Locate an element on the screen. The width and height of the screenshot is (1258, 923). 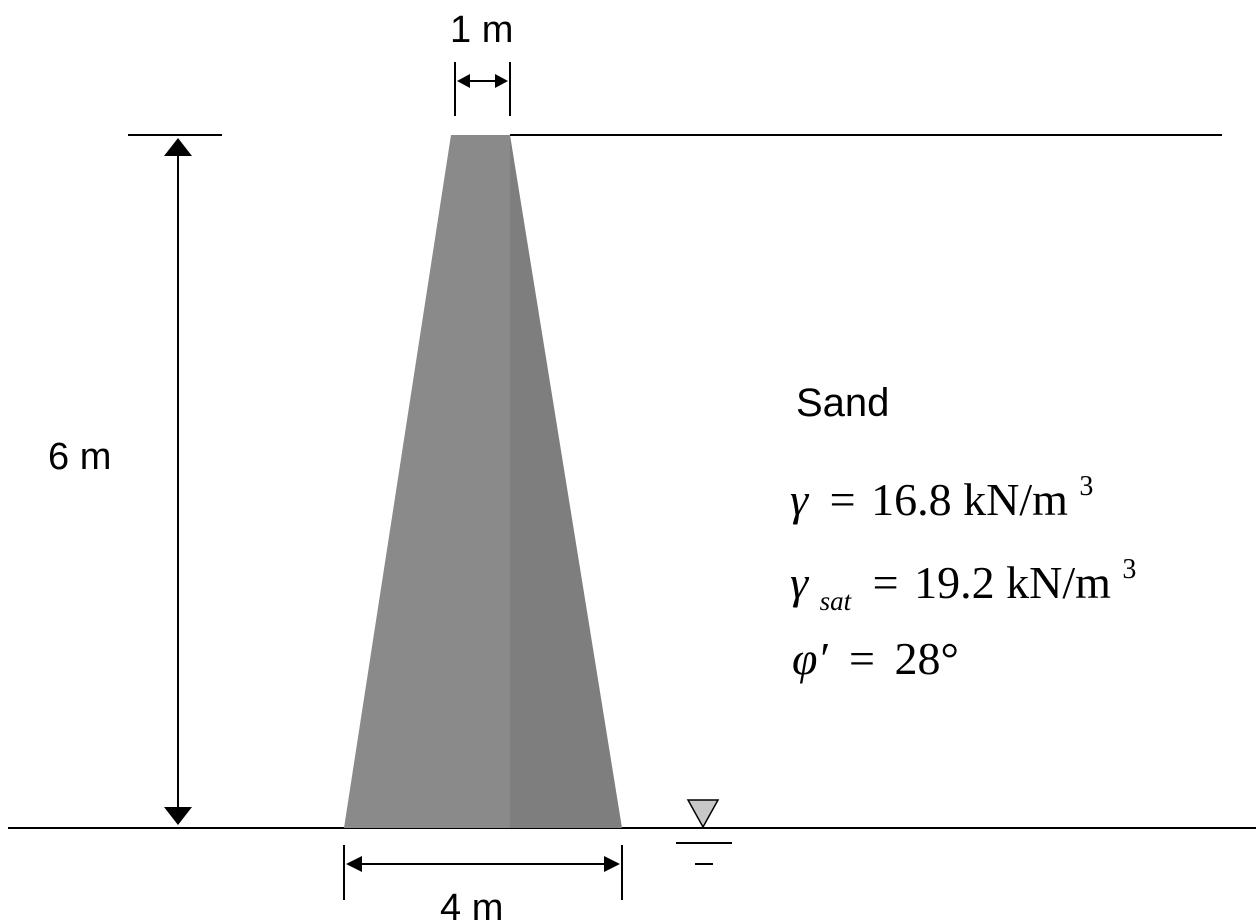
saturated-unit-weight-symbol: γ is located at coordinates (800, 582).